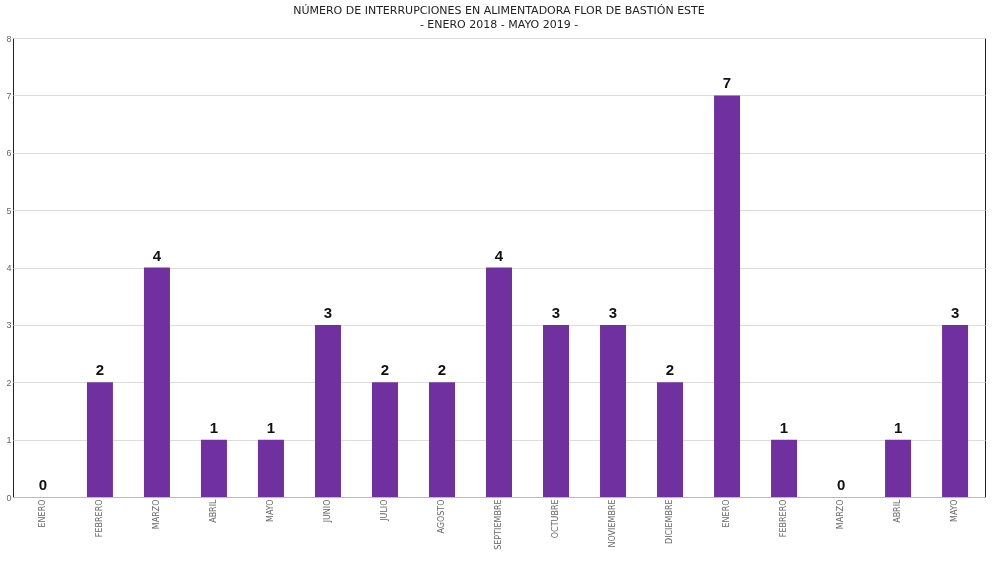 The width and height of the screenshot is (1008, 568). I want to click on y-tick-label: 5, so click(9, 210).